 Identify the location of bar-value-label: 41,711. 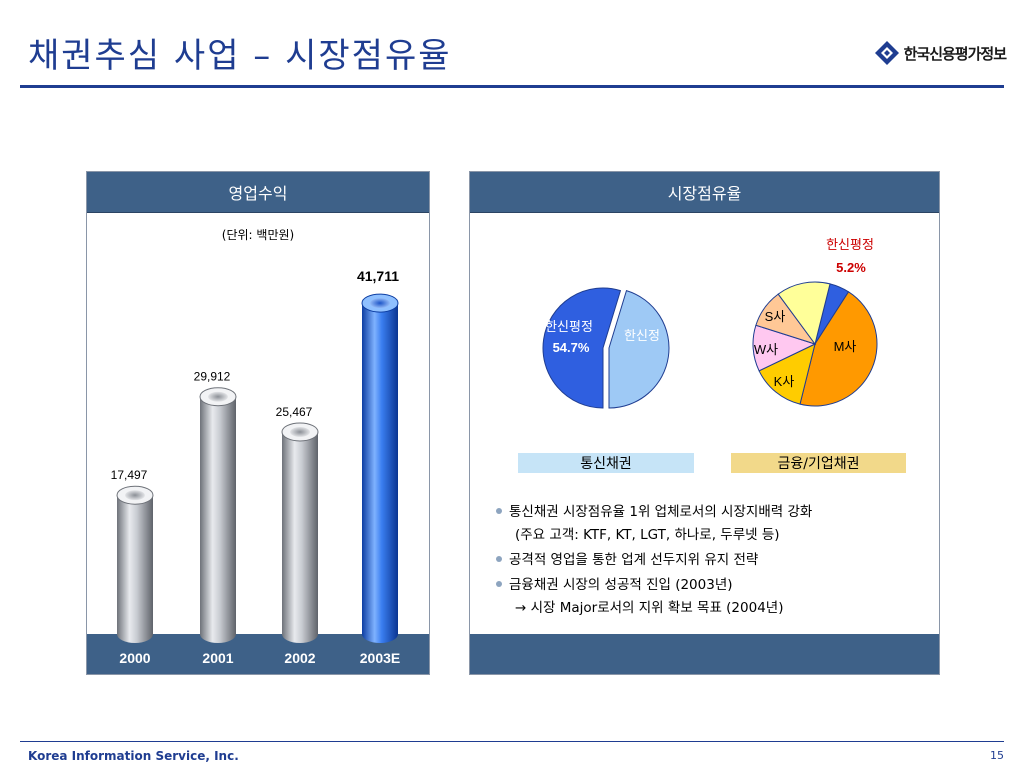
(378, 276).